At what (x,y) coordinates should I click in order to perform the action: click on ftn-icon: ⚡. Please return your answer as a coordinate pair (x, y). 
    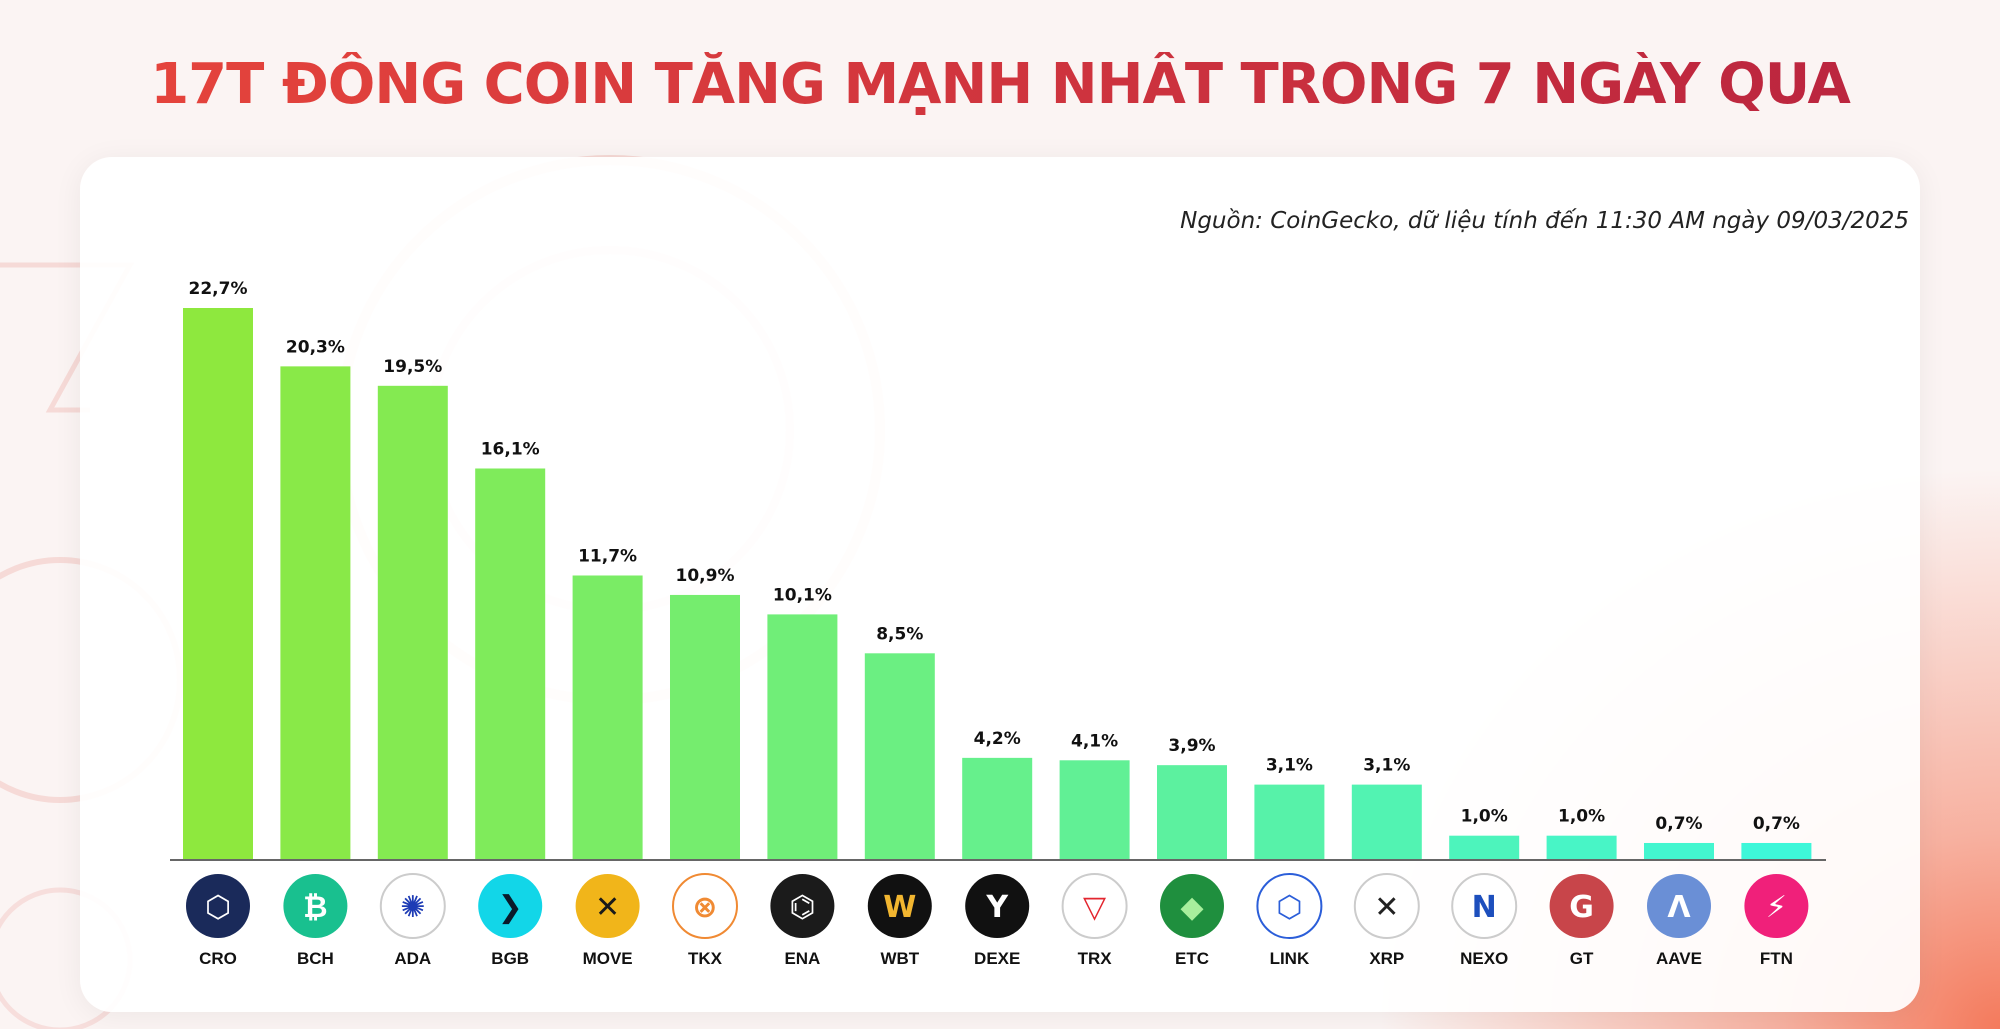
    Looking at the image, I should click on (1776, 906).